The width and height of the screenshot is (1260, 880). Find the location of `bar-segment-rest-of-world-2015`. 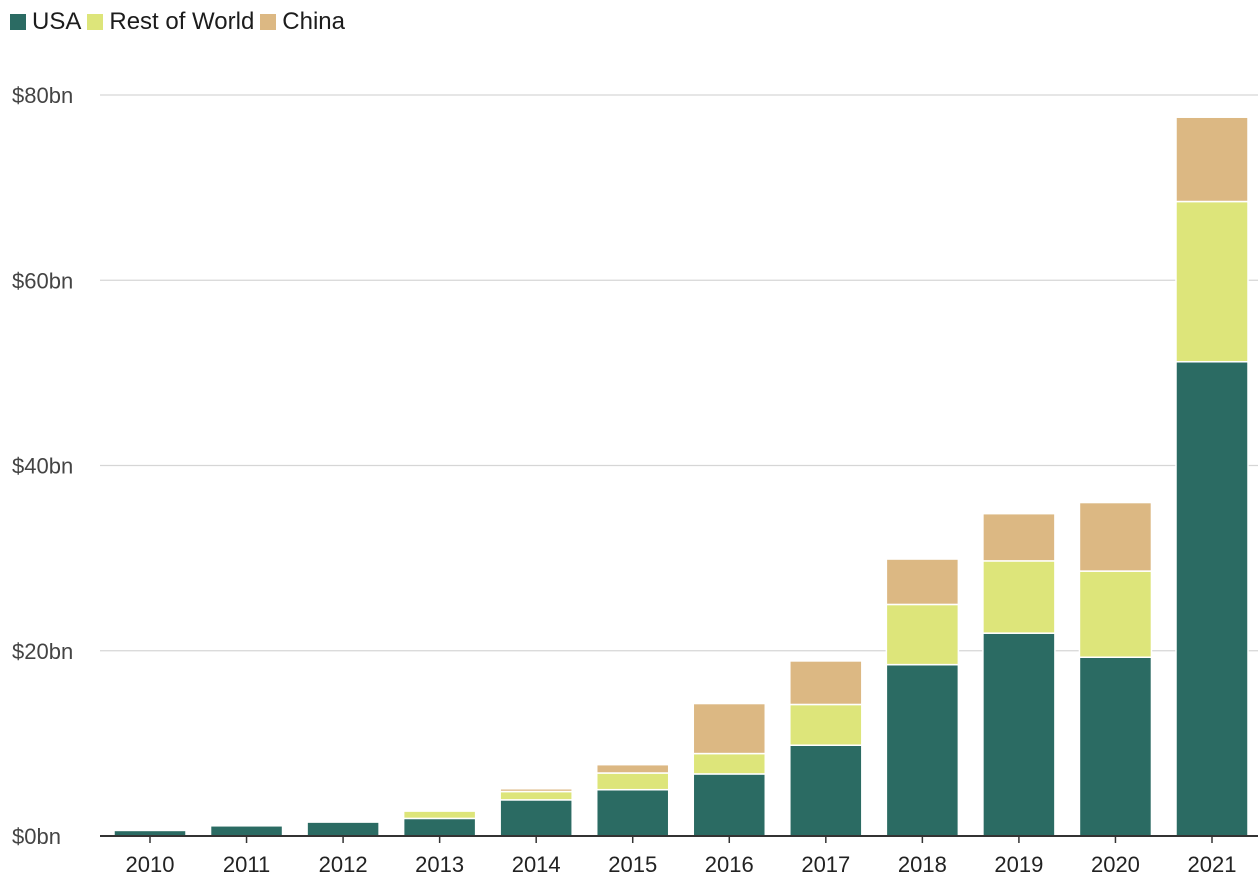

bar-segment-rest-of-world-2015 is located at coordinates (632, 781).